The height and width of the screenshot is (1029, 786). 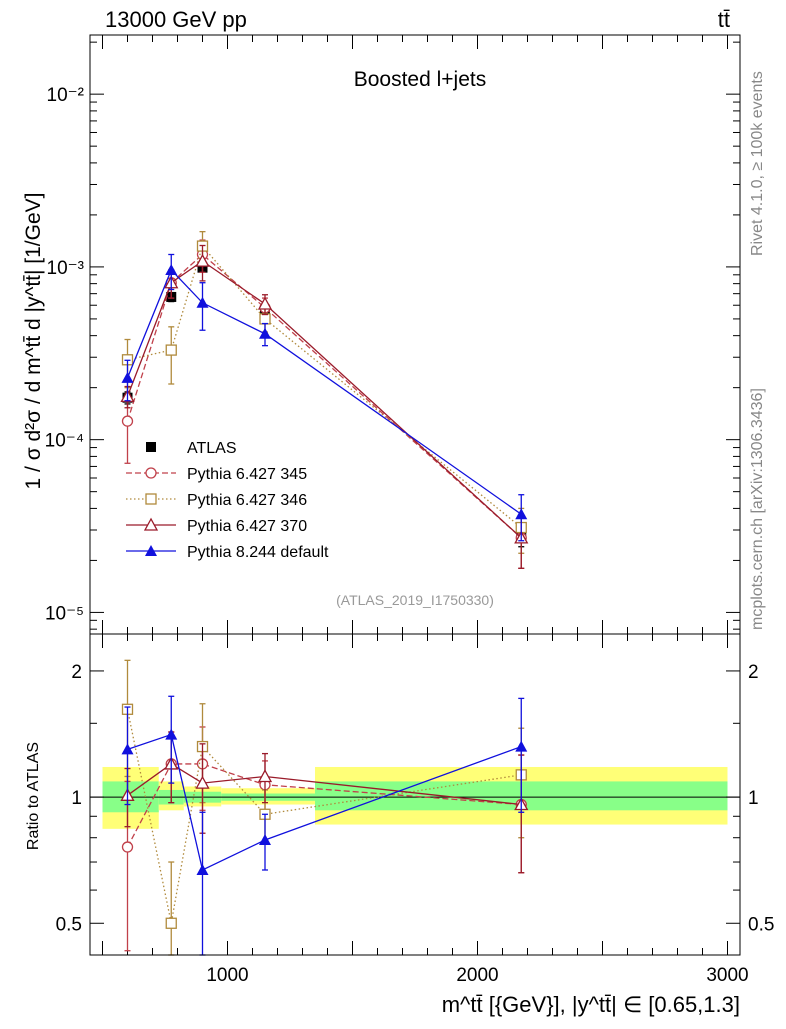 I want to click on ratio-ytick-label-right: 1, so click(x=753, y=798).